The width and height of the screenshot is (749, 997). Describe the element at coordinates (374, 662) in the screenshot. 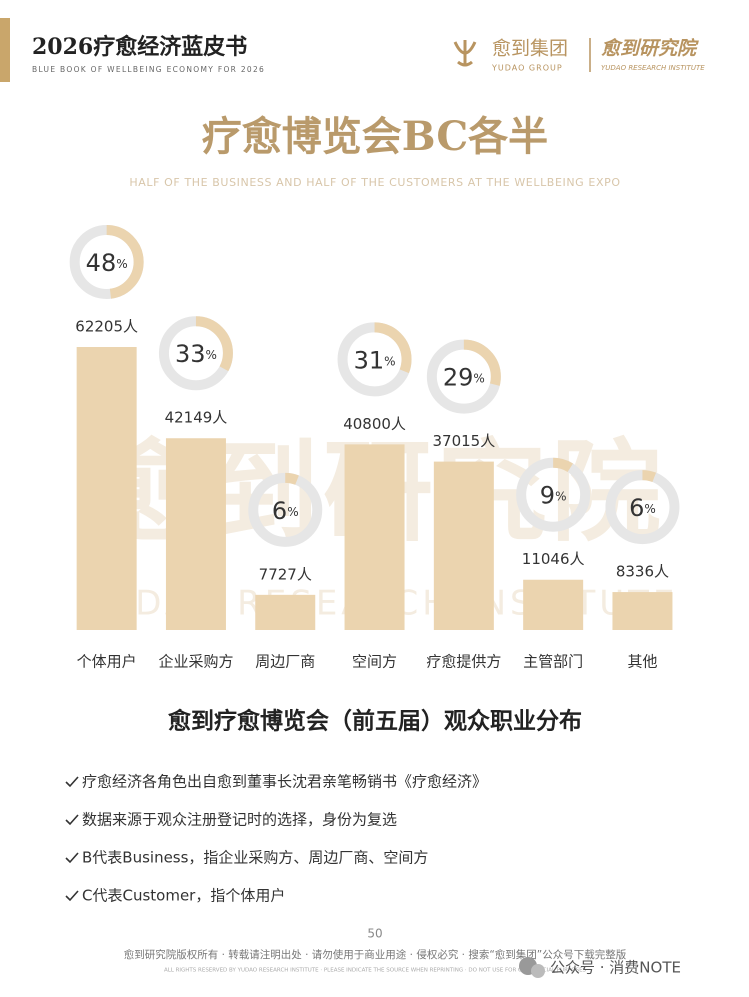

I see `category-label: 空间方` at that location.